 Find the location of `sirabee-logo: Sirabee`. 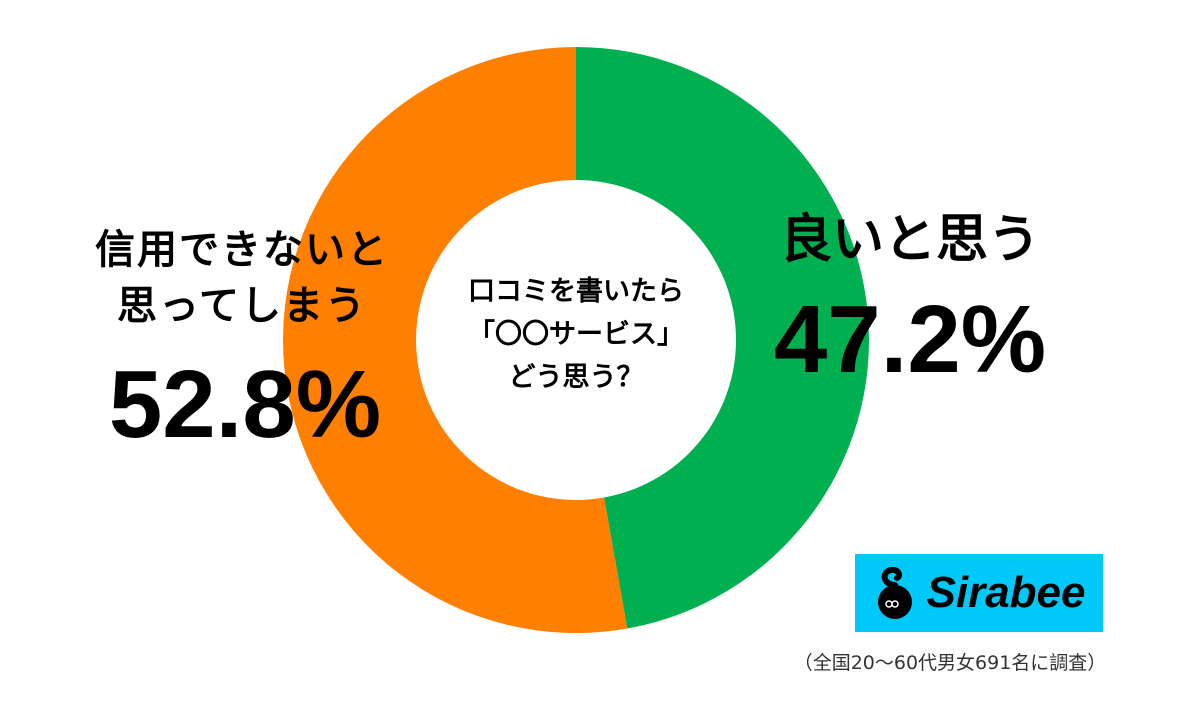

sirabee-logo: Sirabee is located at coordinates (979, 593).